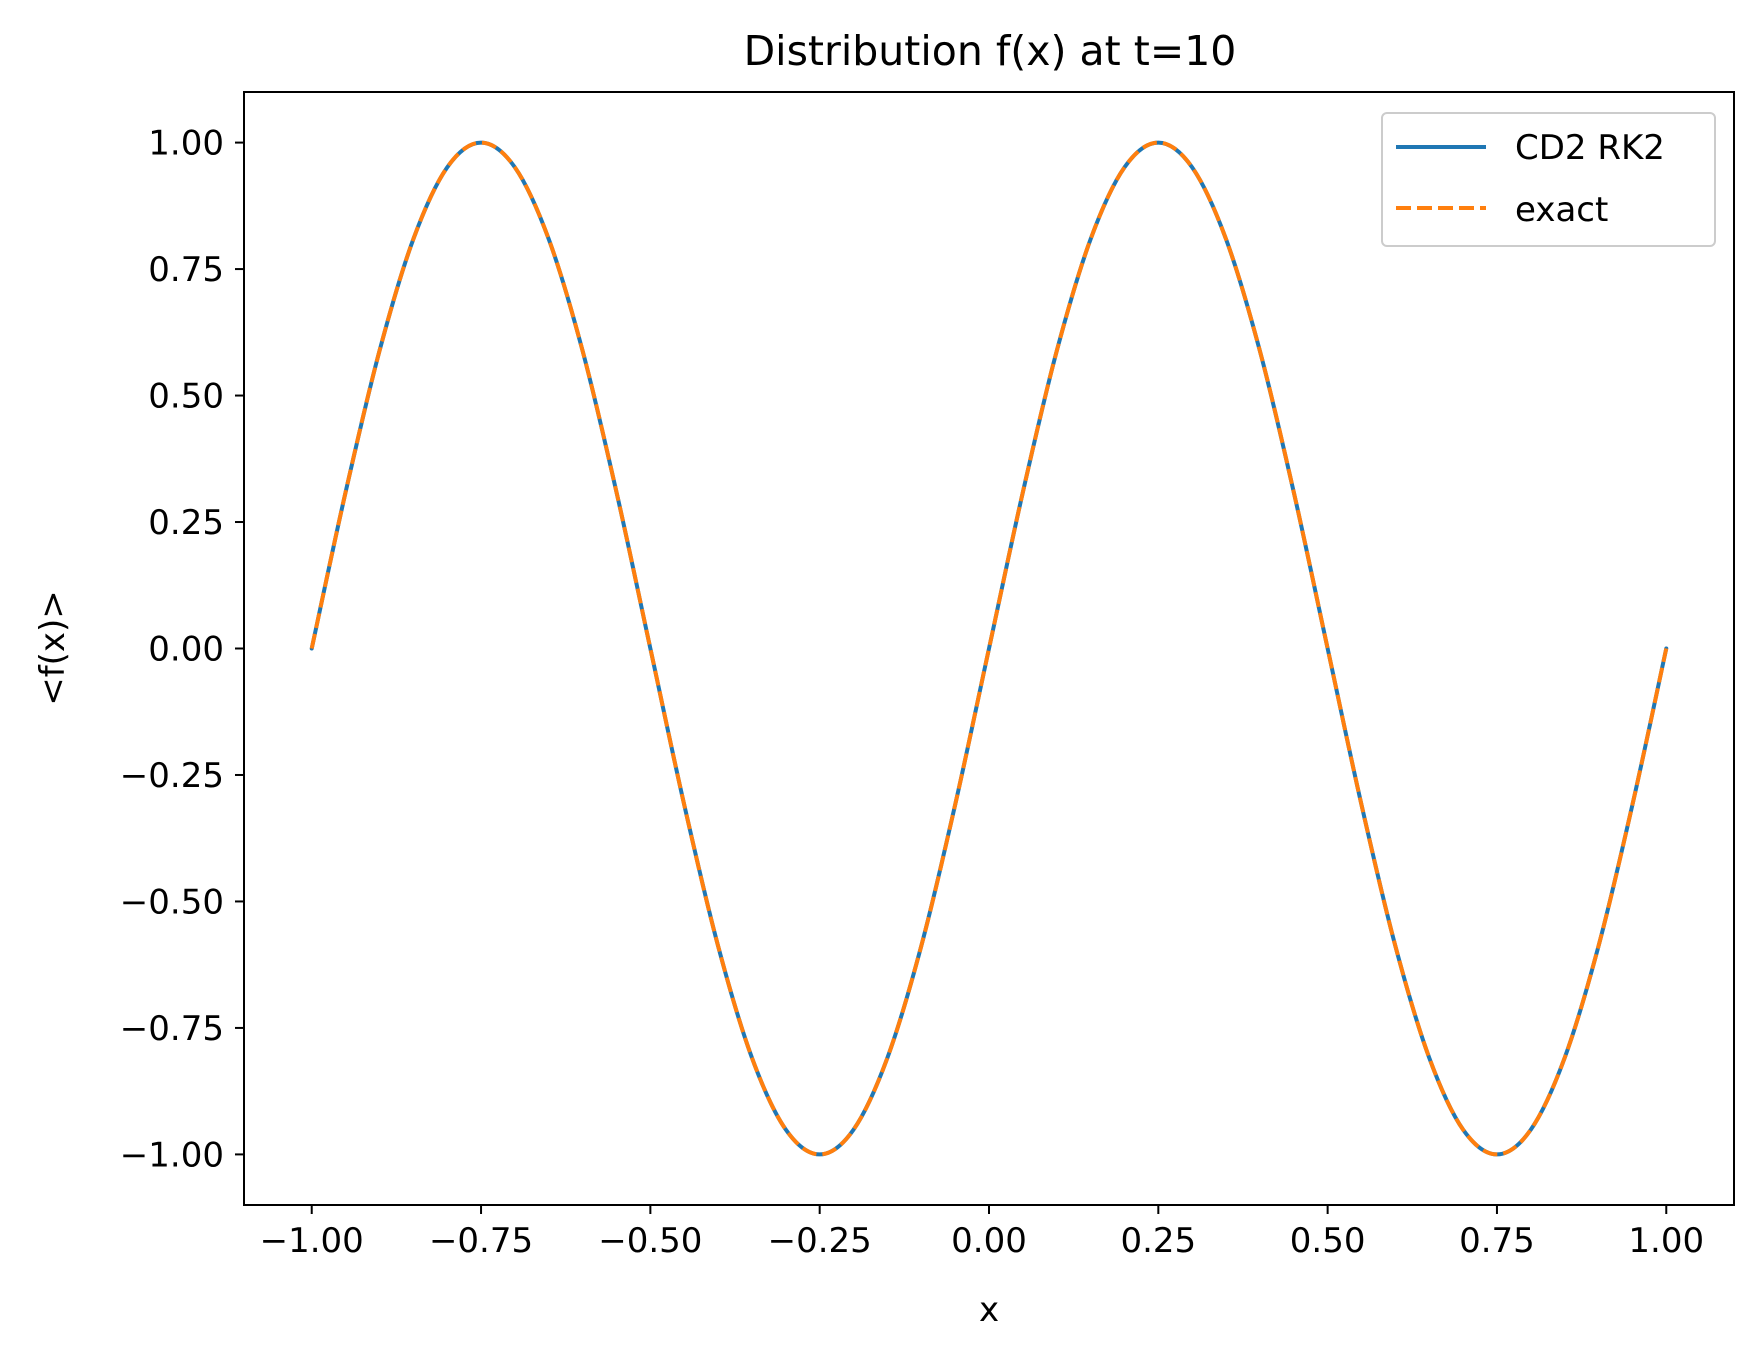 The height and width of the screenshot is (1357, 1761). What do you see at coordinates (1666, 1241) in the screenshot?
I see `x-tick-label: 1.00` at bounding box center [1666, 1241].